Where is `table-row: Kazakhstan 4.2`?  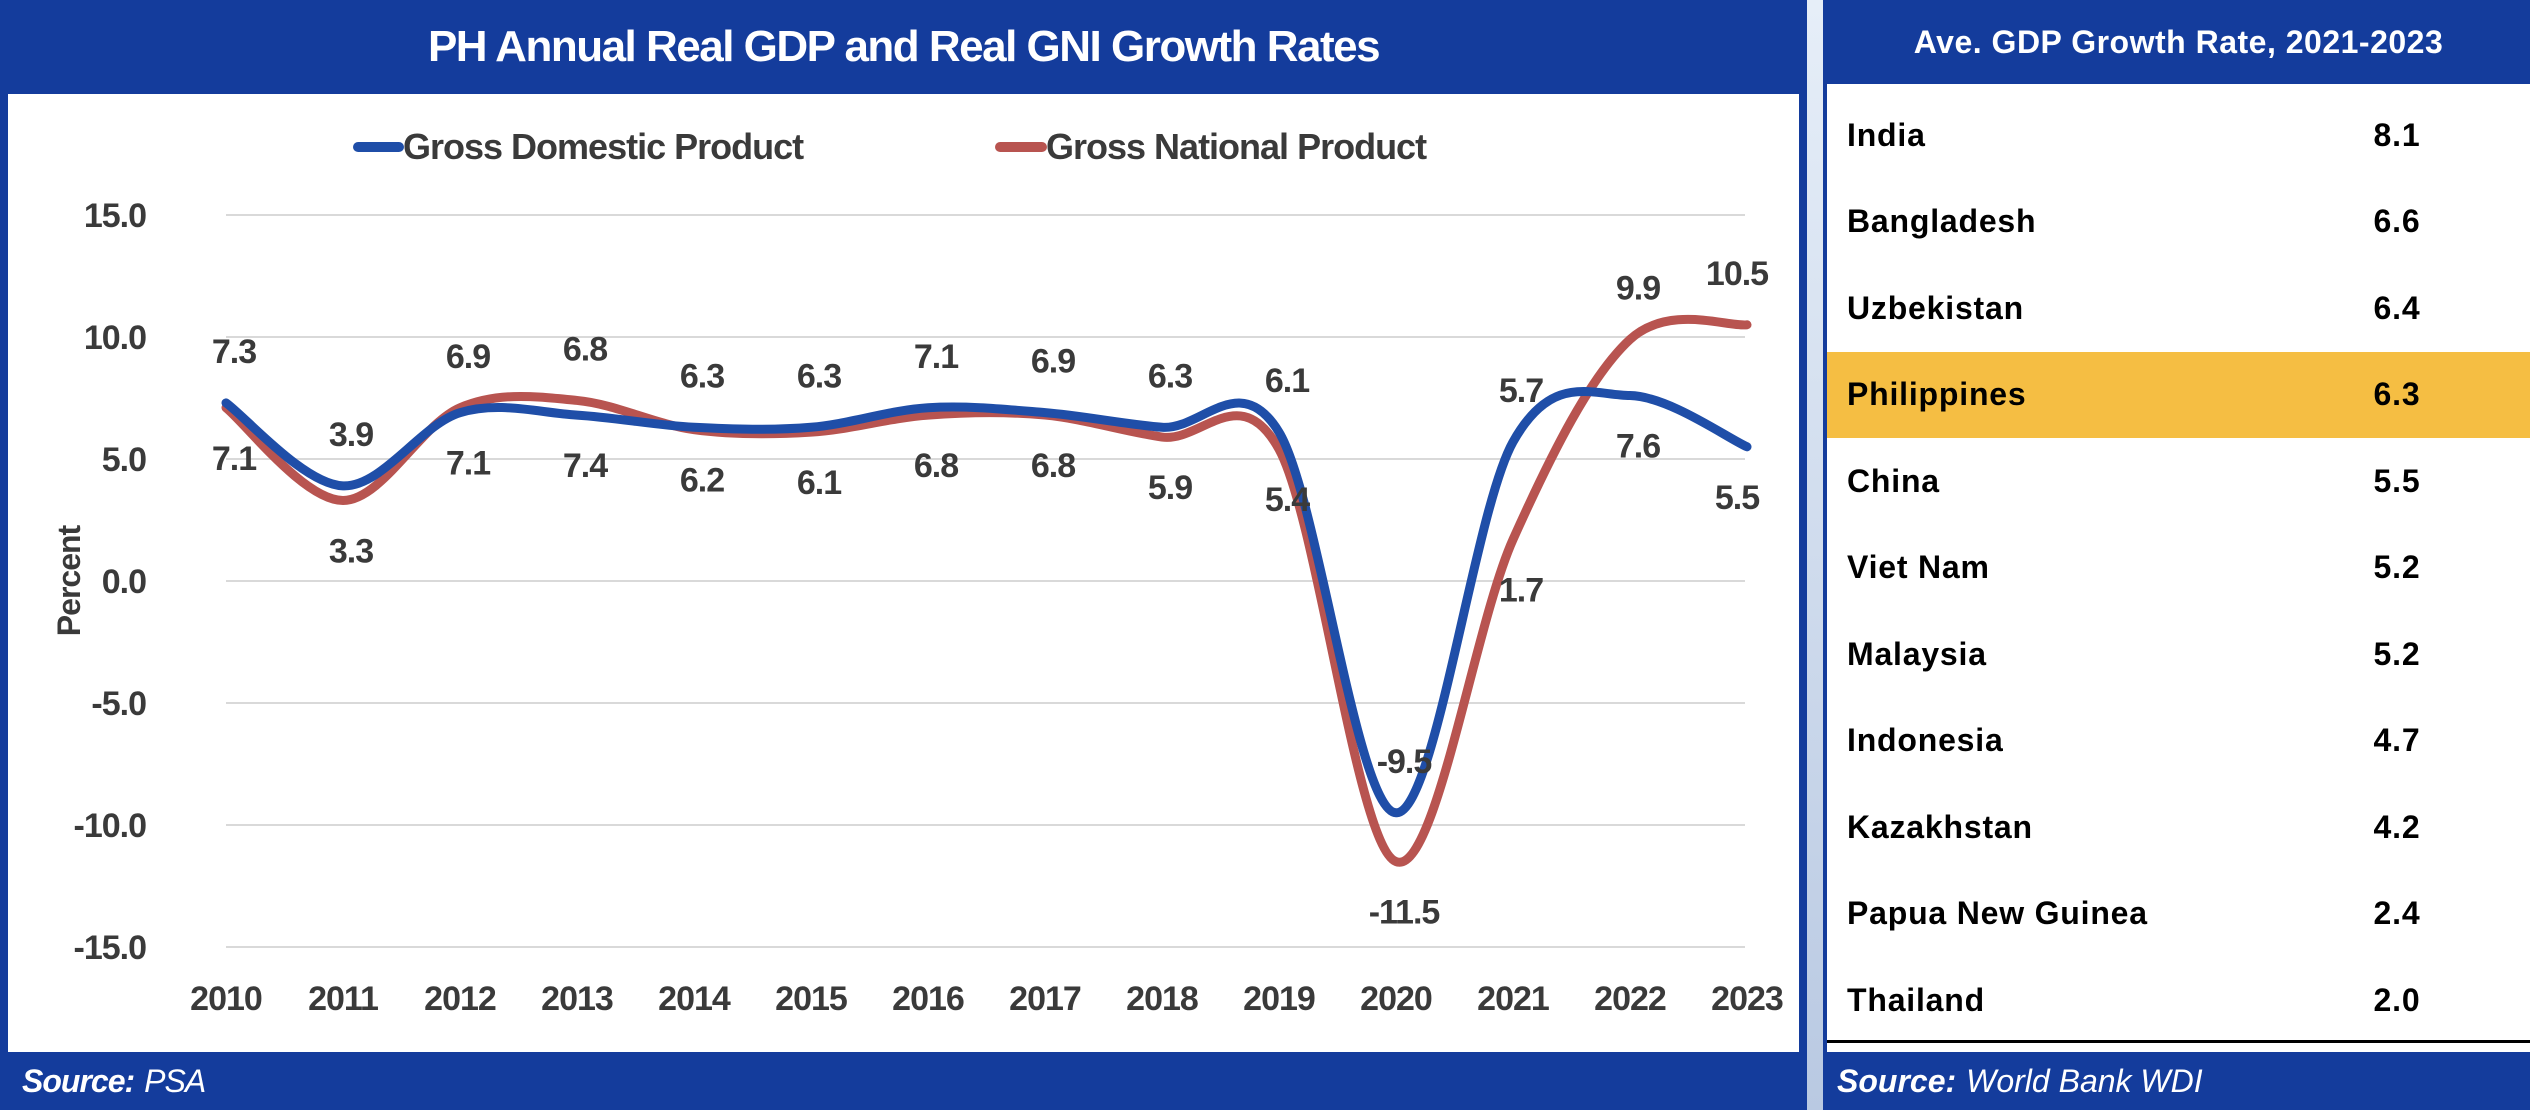
table-row: Kazakhstan 4.2 is located at coordinates (2178, 827).